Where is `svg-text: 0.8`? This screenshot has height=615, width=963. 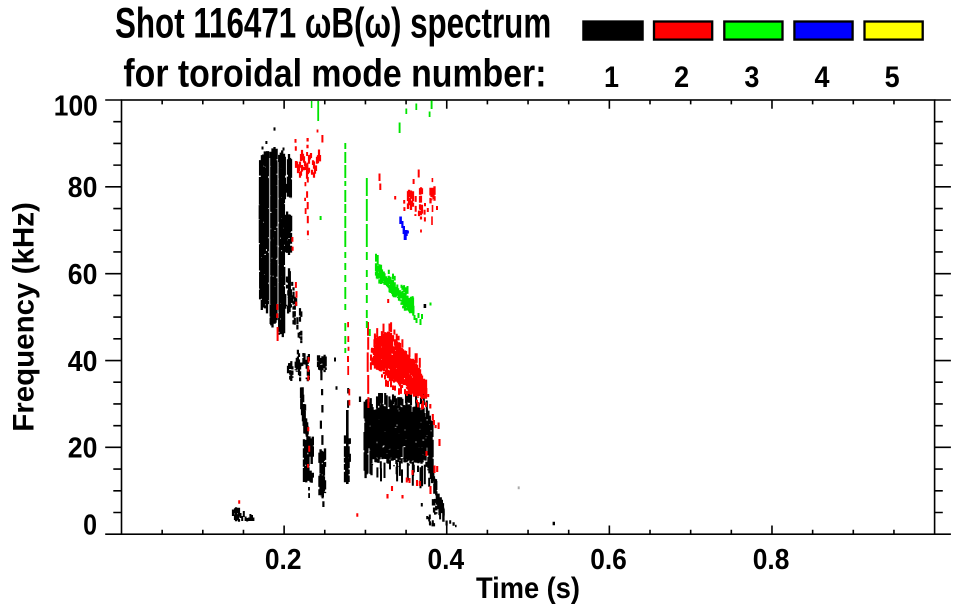
svg-text: 0.8 is located at coordinates (771, 560).